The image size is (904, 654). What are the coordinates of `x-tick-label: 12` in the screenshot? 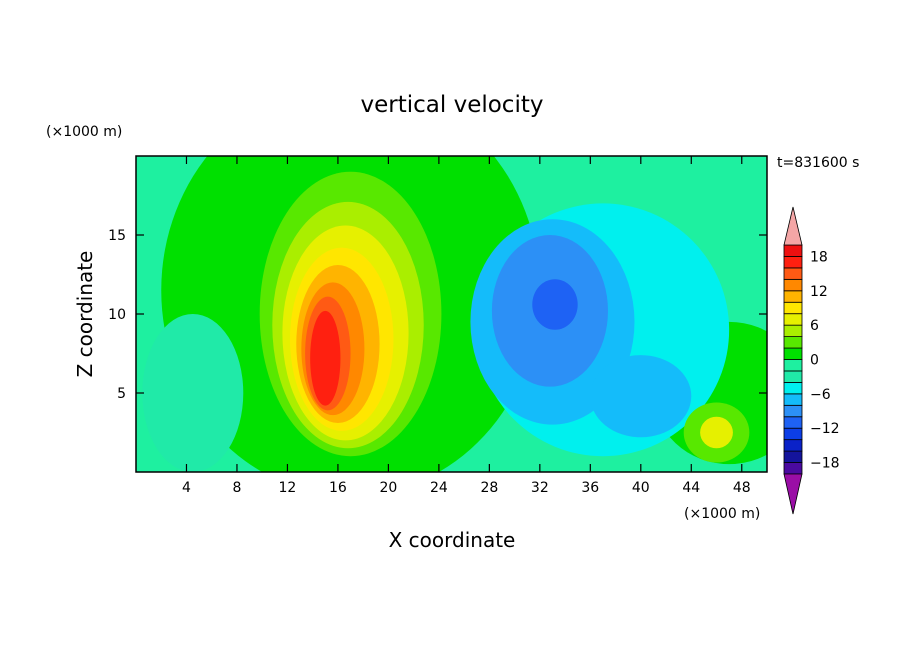 It's located at (288, 488).